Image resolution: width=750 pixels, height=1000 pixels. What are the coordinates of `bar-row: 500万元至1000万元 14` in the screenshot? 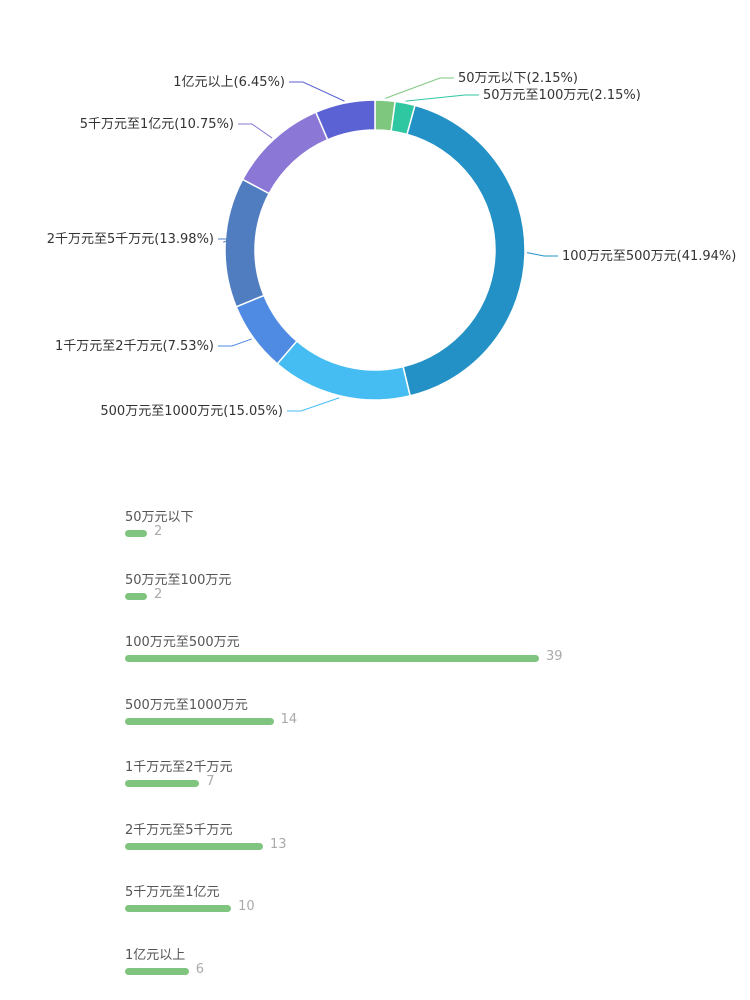 It's located at (425, 714).